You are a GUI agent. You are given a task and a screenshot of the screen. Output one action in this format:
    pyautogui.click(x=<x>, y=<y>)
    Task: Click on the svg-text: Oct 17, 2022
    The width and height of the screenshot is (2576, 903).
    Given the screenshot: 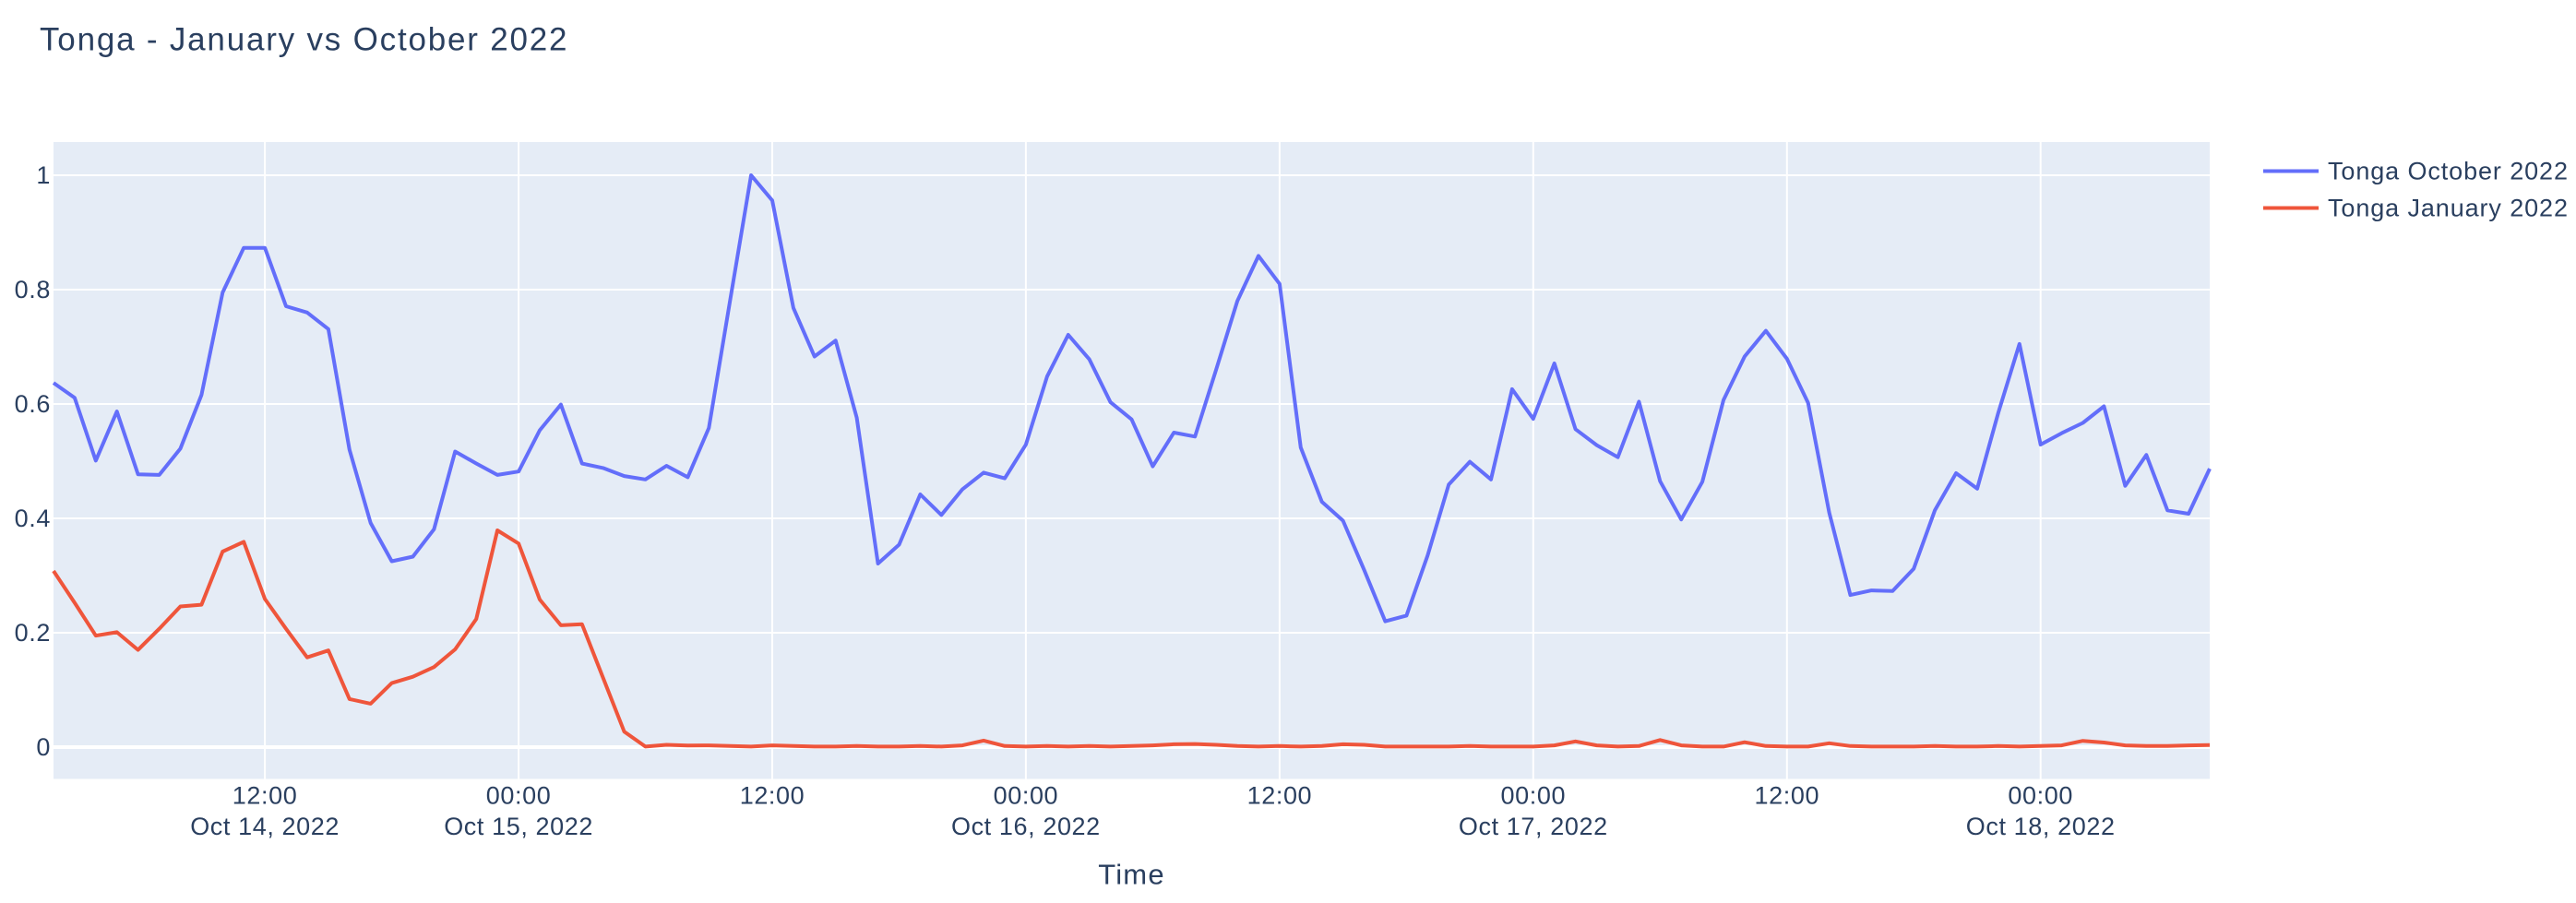 What is the action you would take?
    pyautogui.click(x=1534, y=826)
    